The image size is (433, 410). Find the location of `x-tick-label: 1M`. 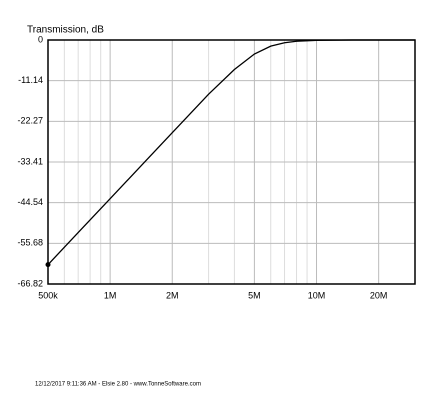

x-tick-label: 1M is located at coordinates (110, 295).